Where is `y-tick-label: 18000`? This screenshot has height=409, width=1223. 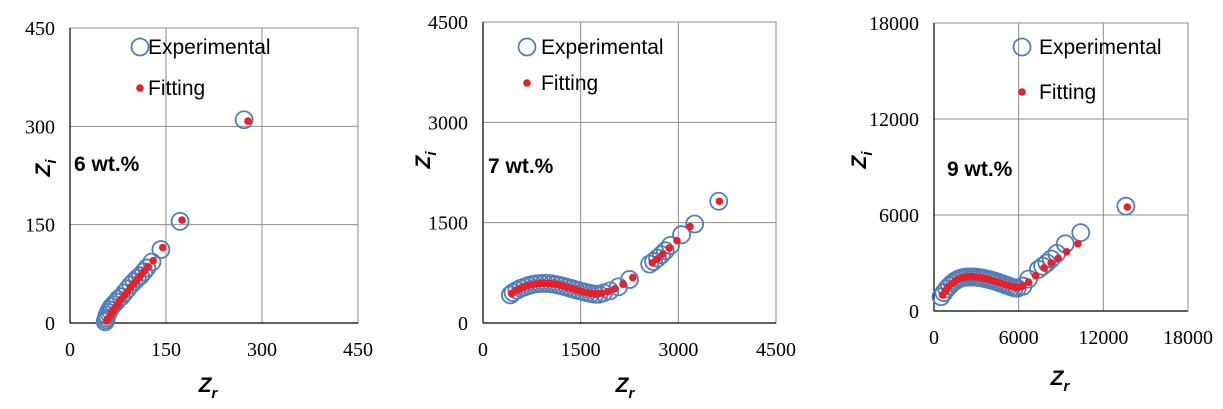 y-tick-label: 18000 is located at coordinates (894, 24).